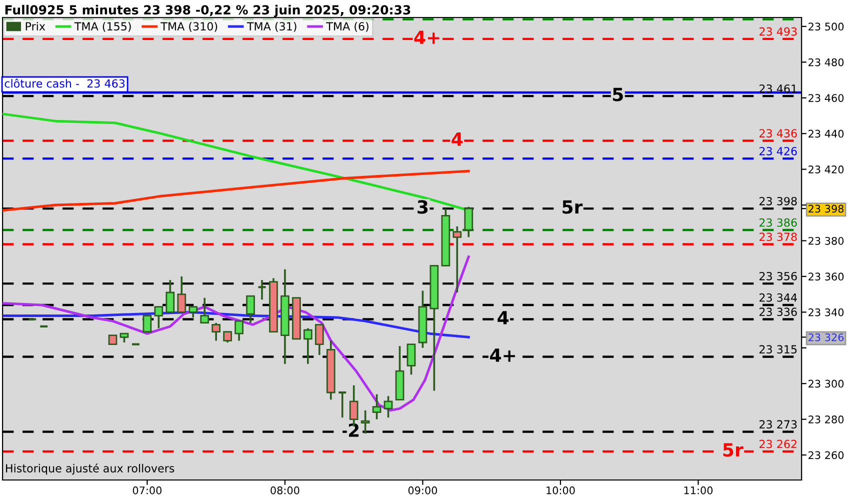 This screenshot has width=850, height=500. Describe the element at coordinates (778, 297) in the screenshot. I see `ref-line-label: 23 344` at that location.